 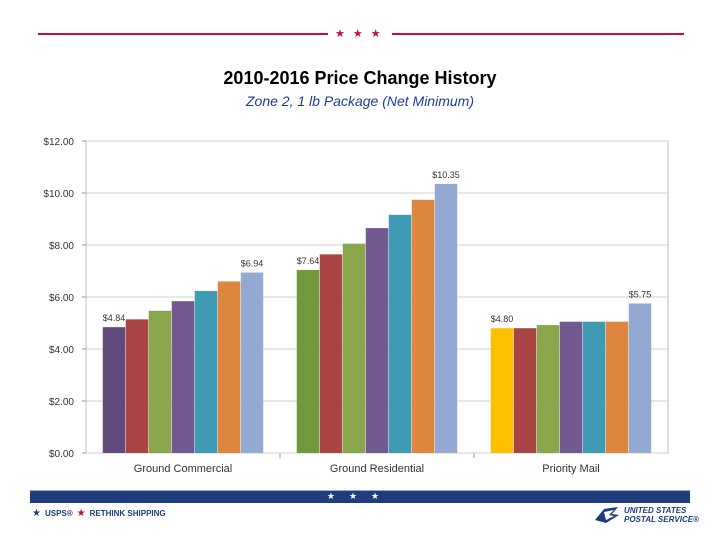 I want to click on chart-subtitle: Zone 2, 1 lb Package (Net Minimum), so click(x=360, y=101).